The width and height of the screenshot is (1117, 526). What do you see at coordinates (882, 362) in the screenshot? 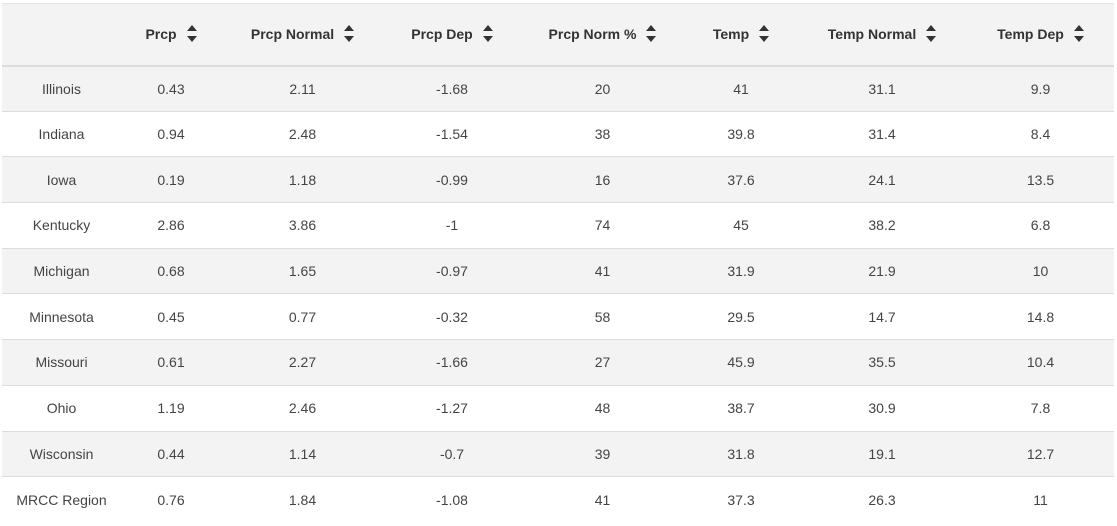
I see `temp-normal-cell: 35.5` at bounding box center [882, 362].